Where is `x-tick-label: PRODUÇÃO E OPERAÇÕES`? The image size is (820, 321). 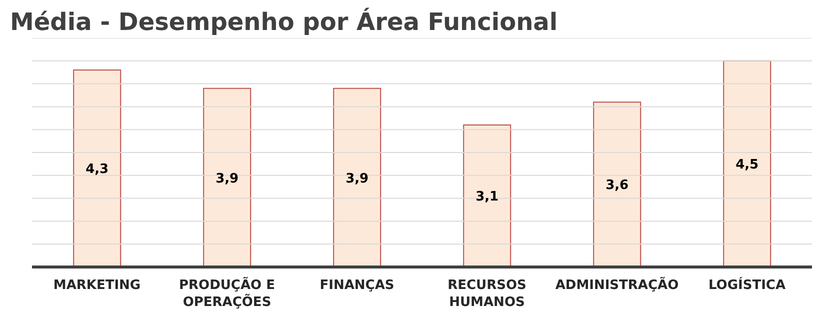
x-tick-label: PRODUÇÃO E OPERAÇÕES is located at coordinates (227, 293).